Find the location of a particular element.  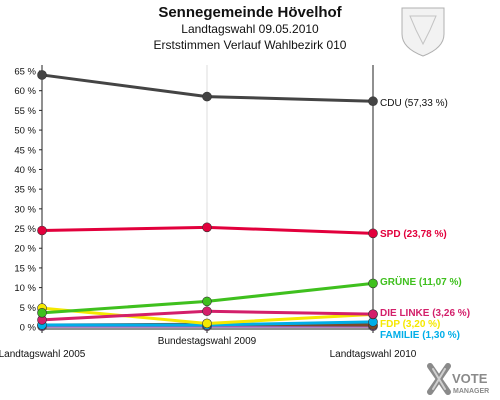

series-label-0: CDU (57,33 %) is located at coordinates (414, 103).